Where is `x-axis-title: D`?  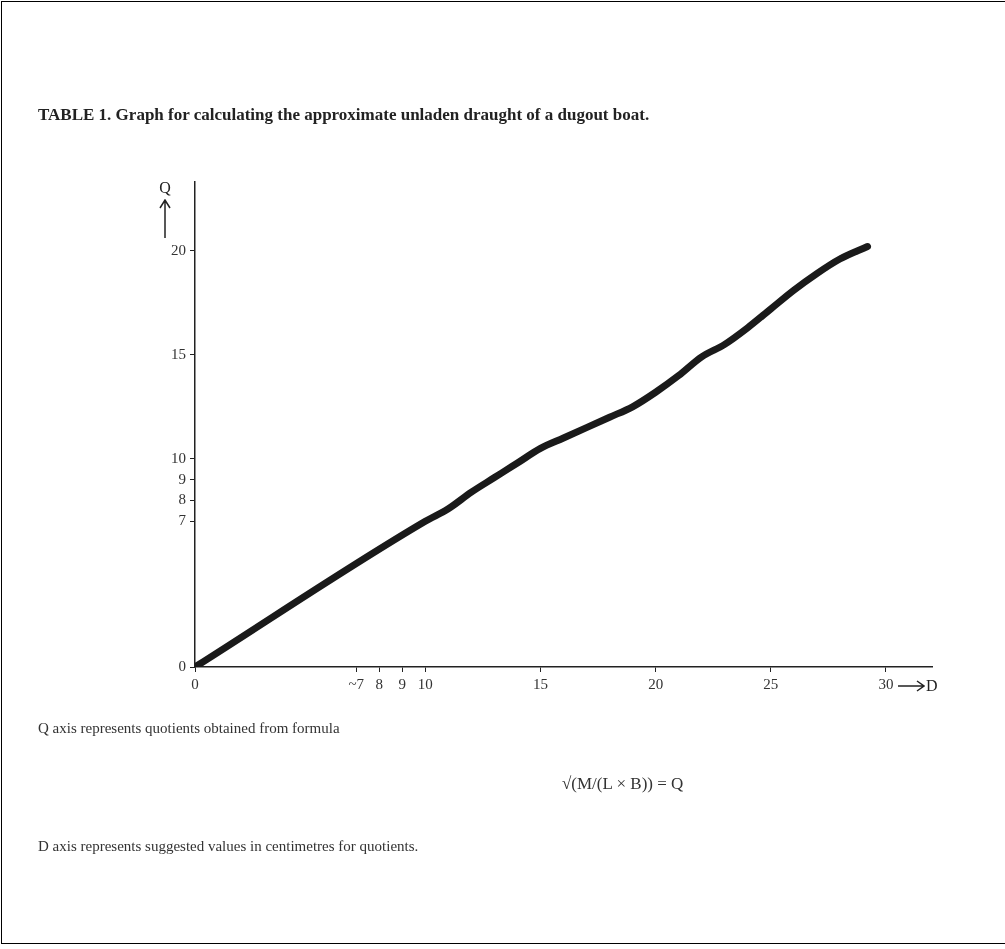
x-axis-title: D is located at coordinates (931, 686).